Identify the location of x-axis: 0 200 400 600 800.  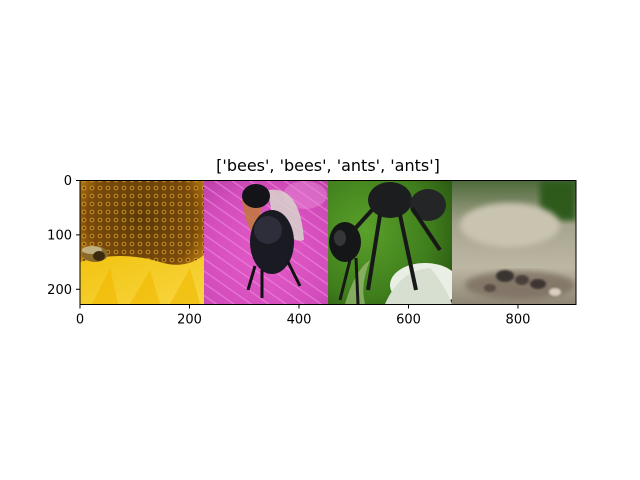
(303, 316).